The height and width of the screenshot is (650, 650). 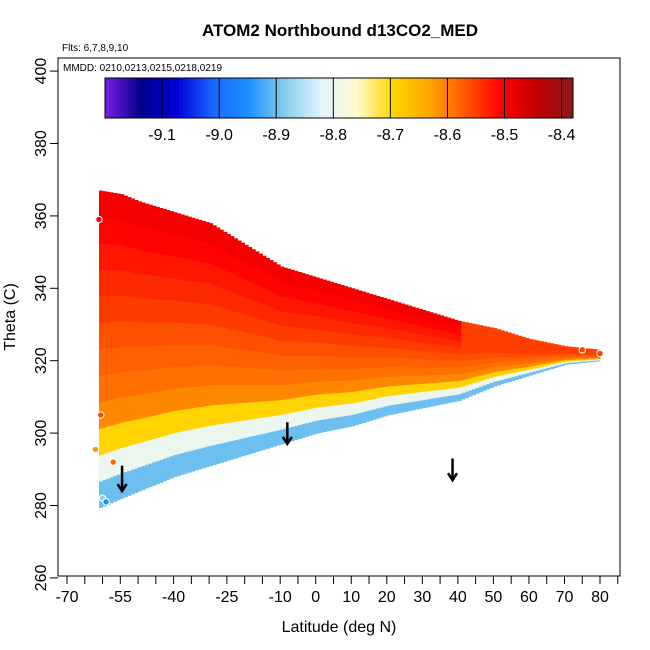 I want to click on arrow-annotations, so click(x=287, y=458).